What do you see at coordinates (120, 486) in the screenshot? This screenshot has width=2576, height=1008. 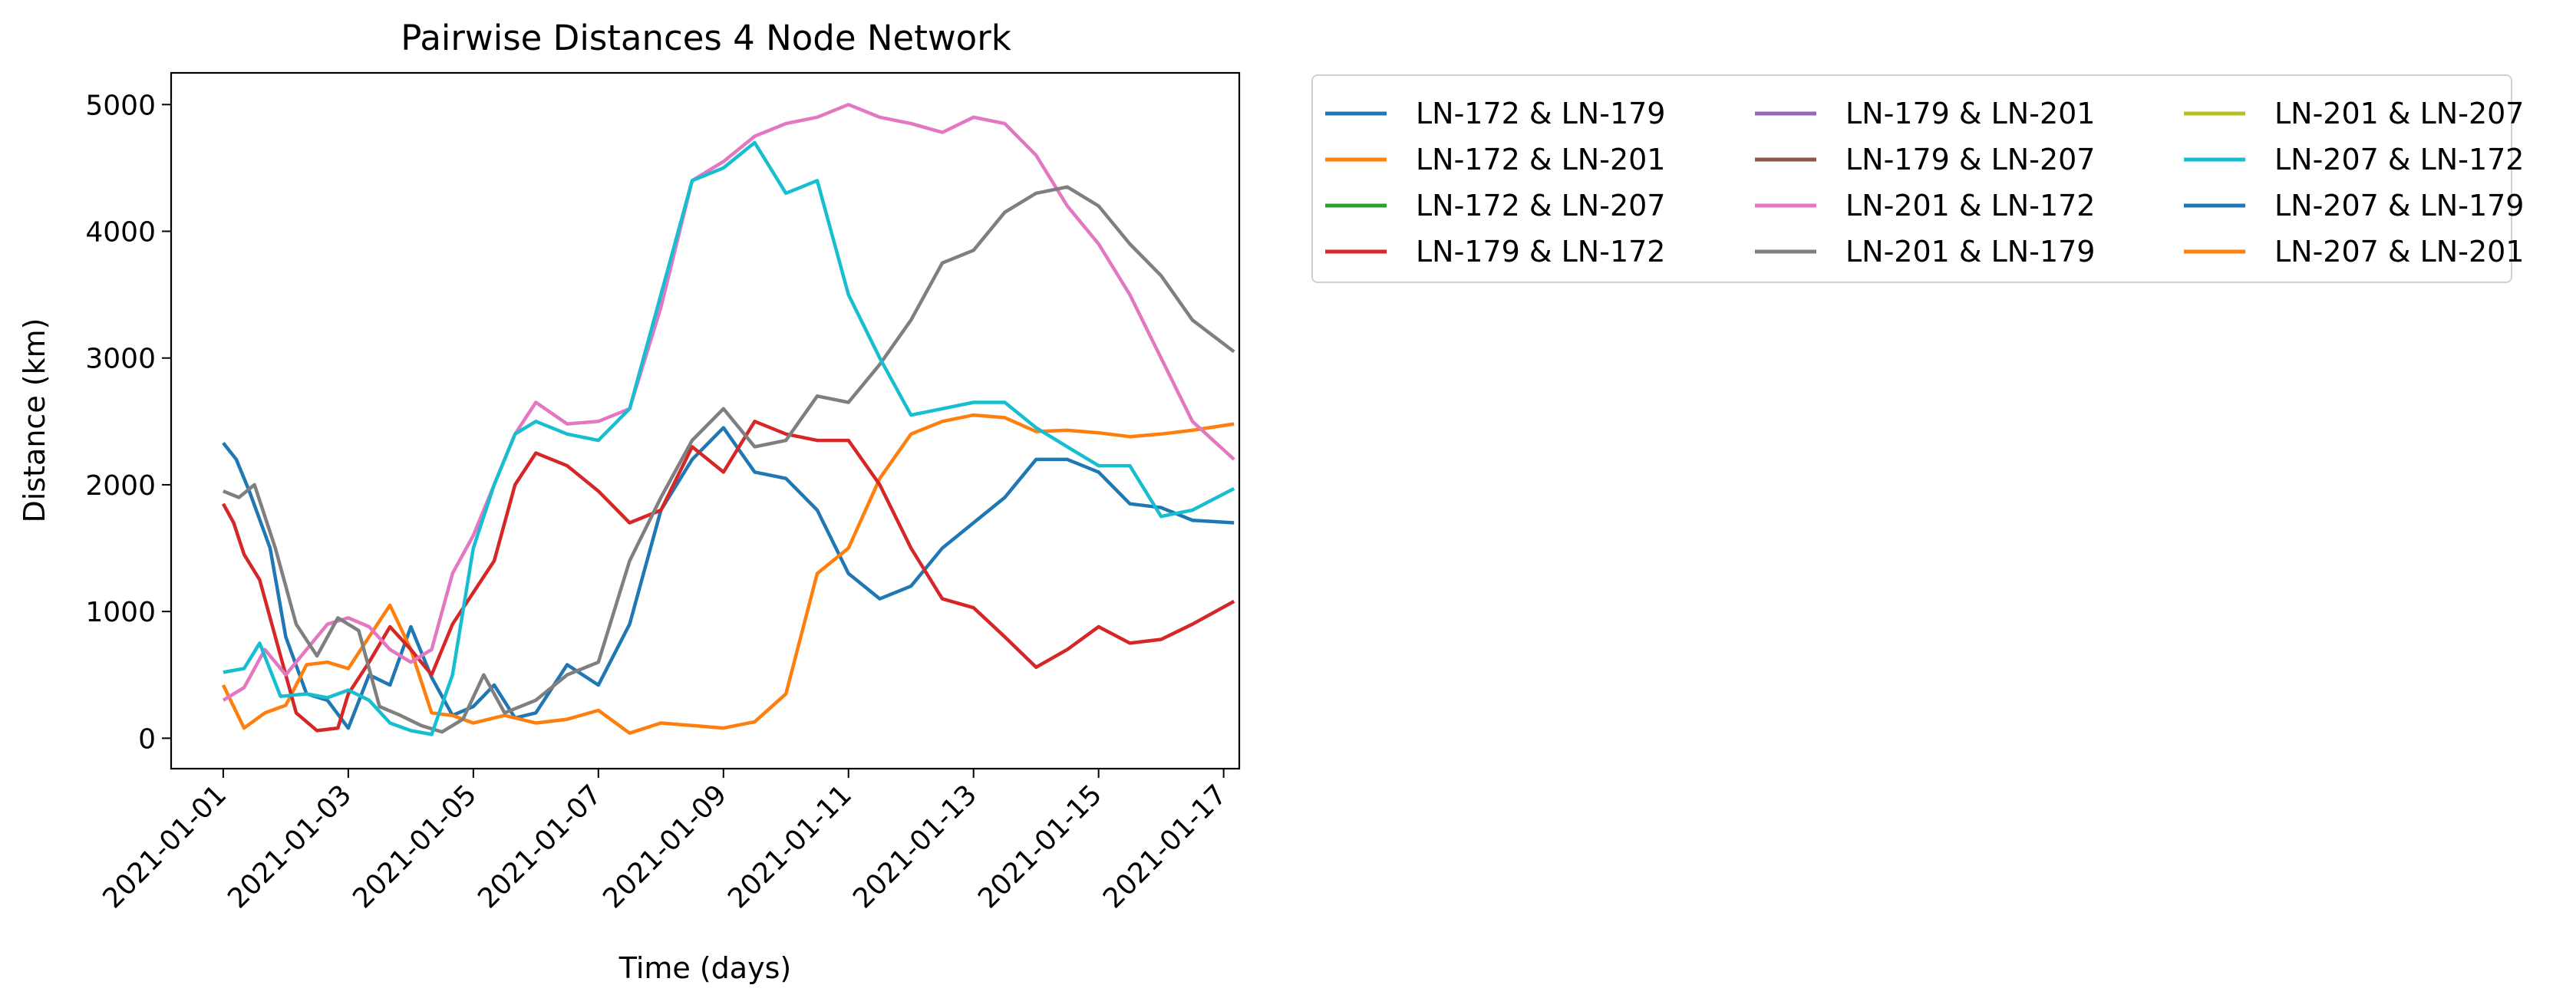 I see `y-tick-label: 2000` at bounding box center [120, 486].